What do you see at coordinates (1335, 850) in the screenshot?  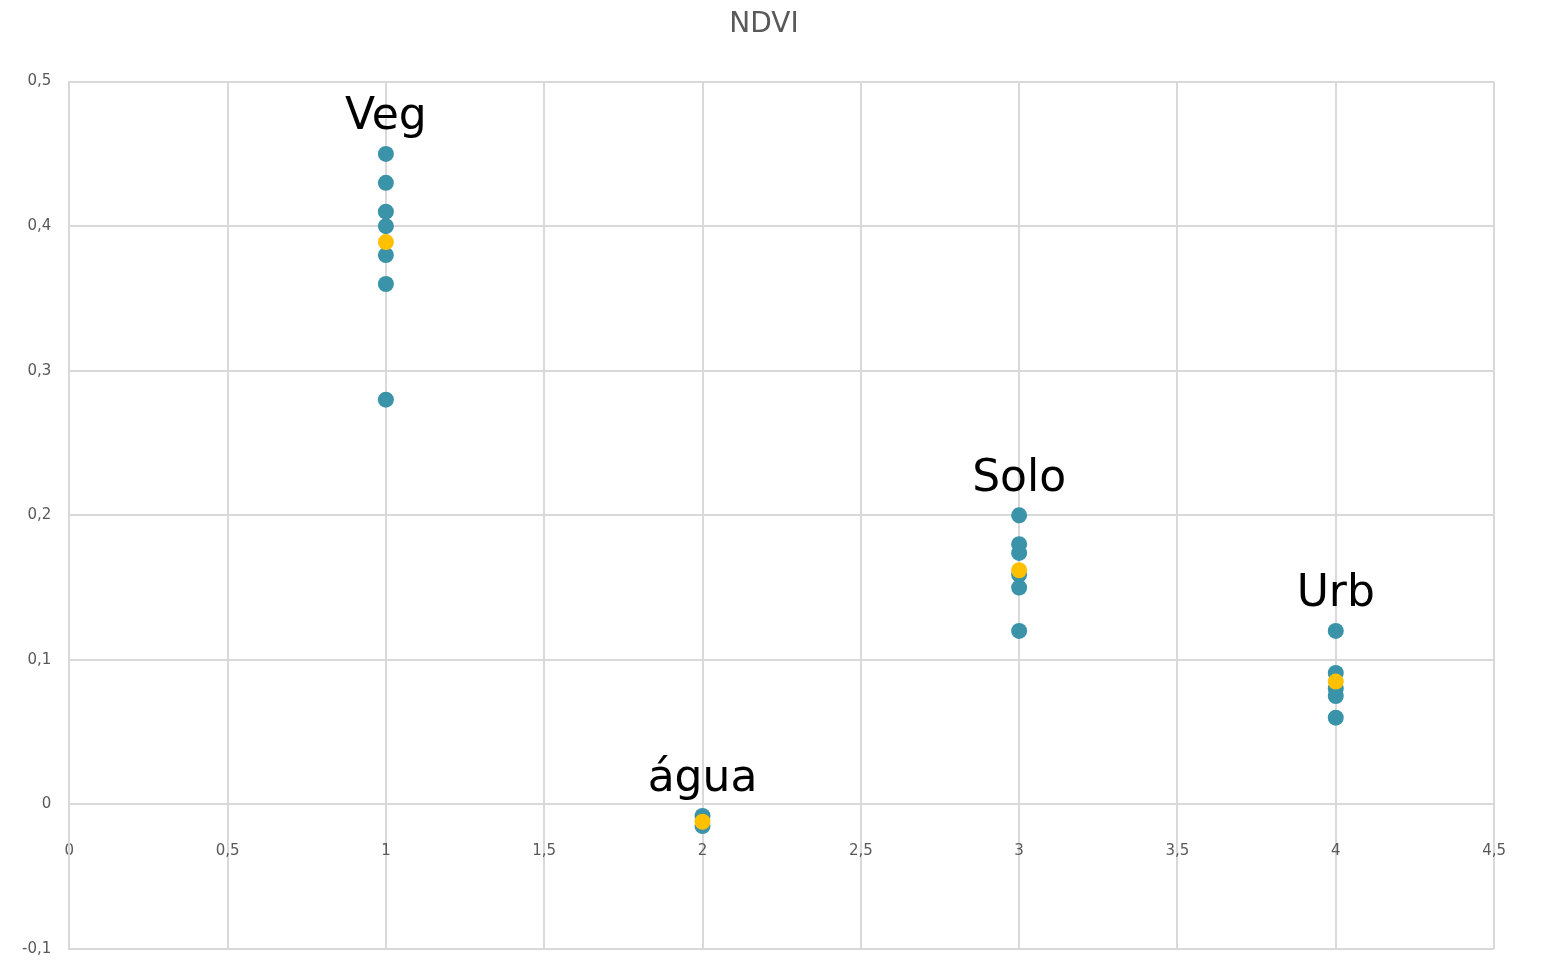 I see `x-tick-label: 4` at bounding box center [1335, 850].